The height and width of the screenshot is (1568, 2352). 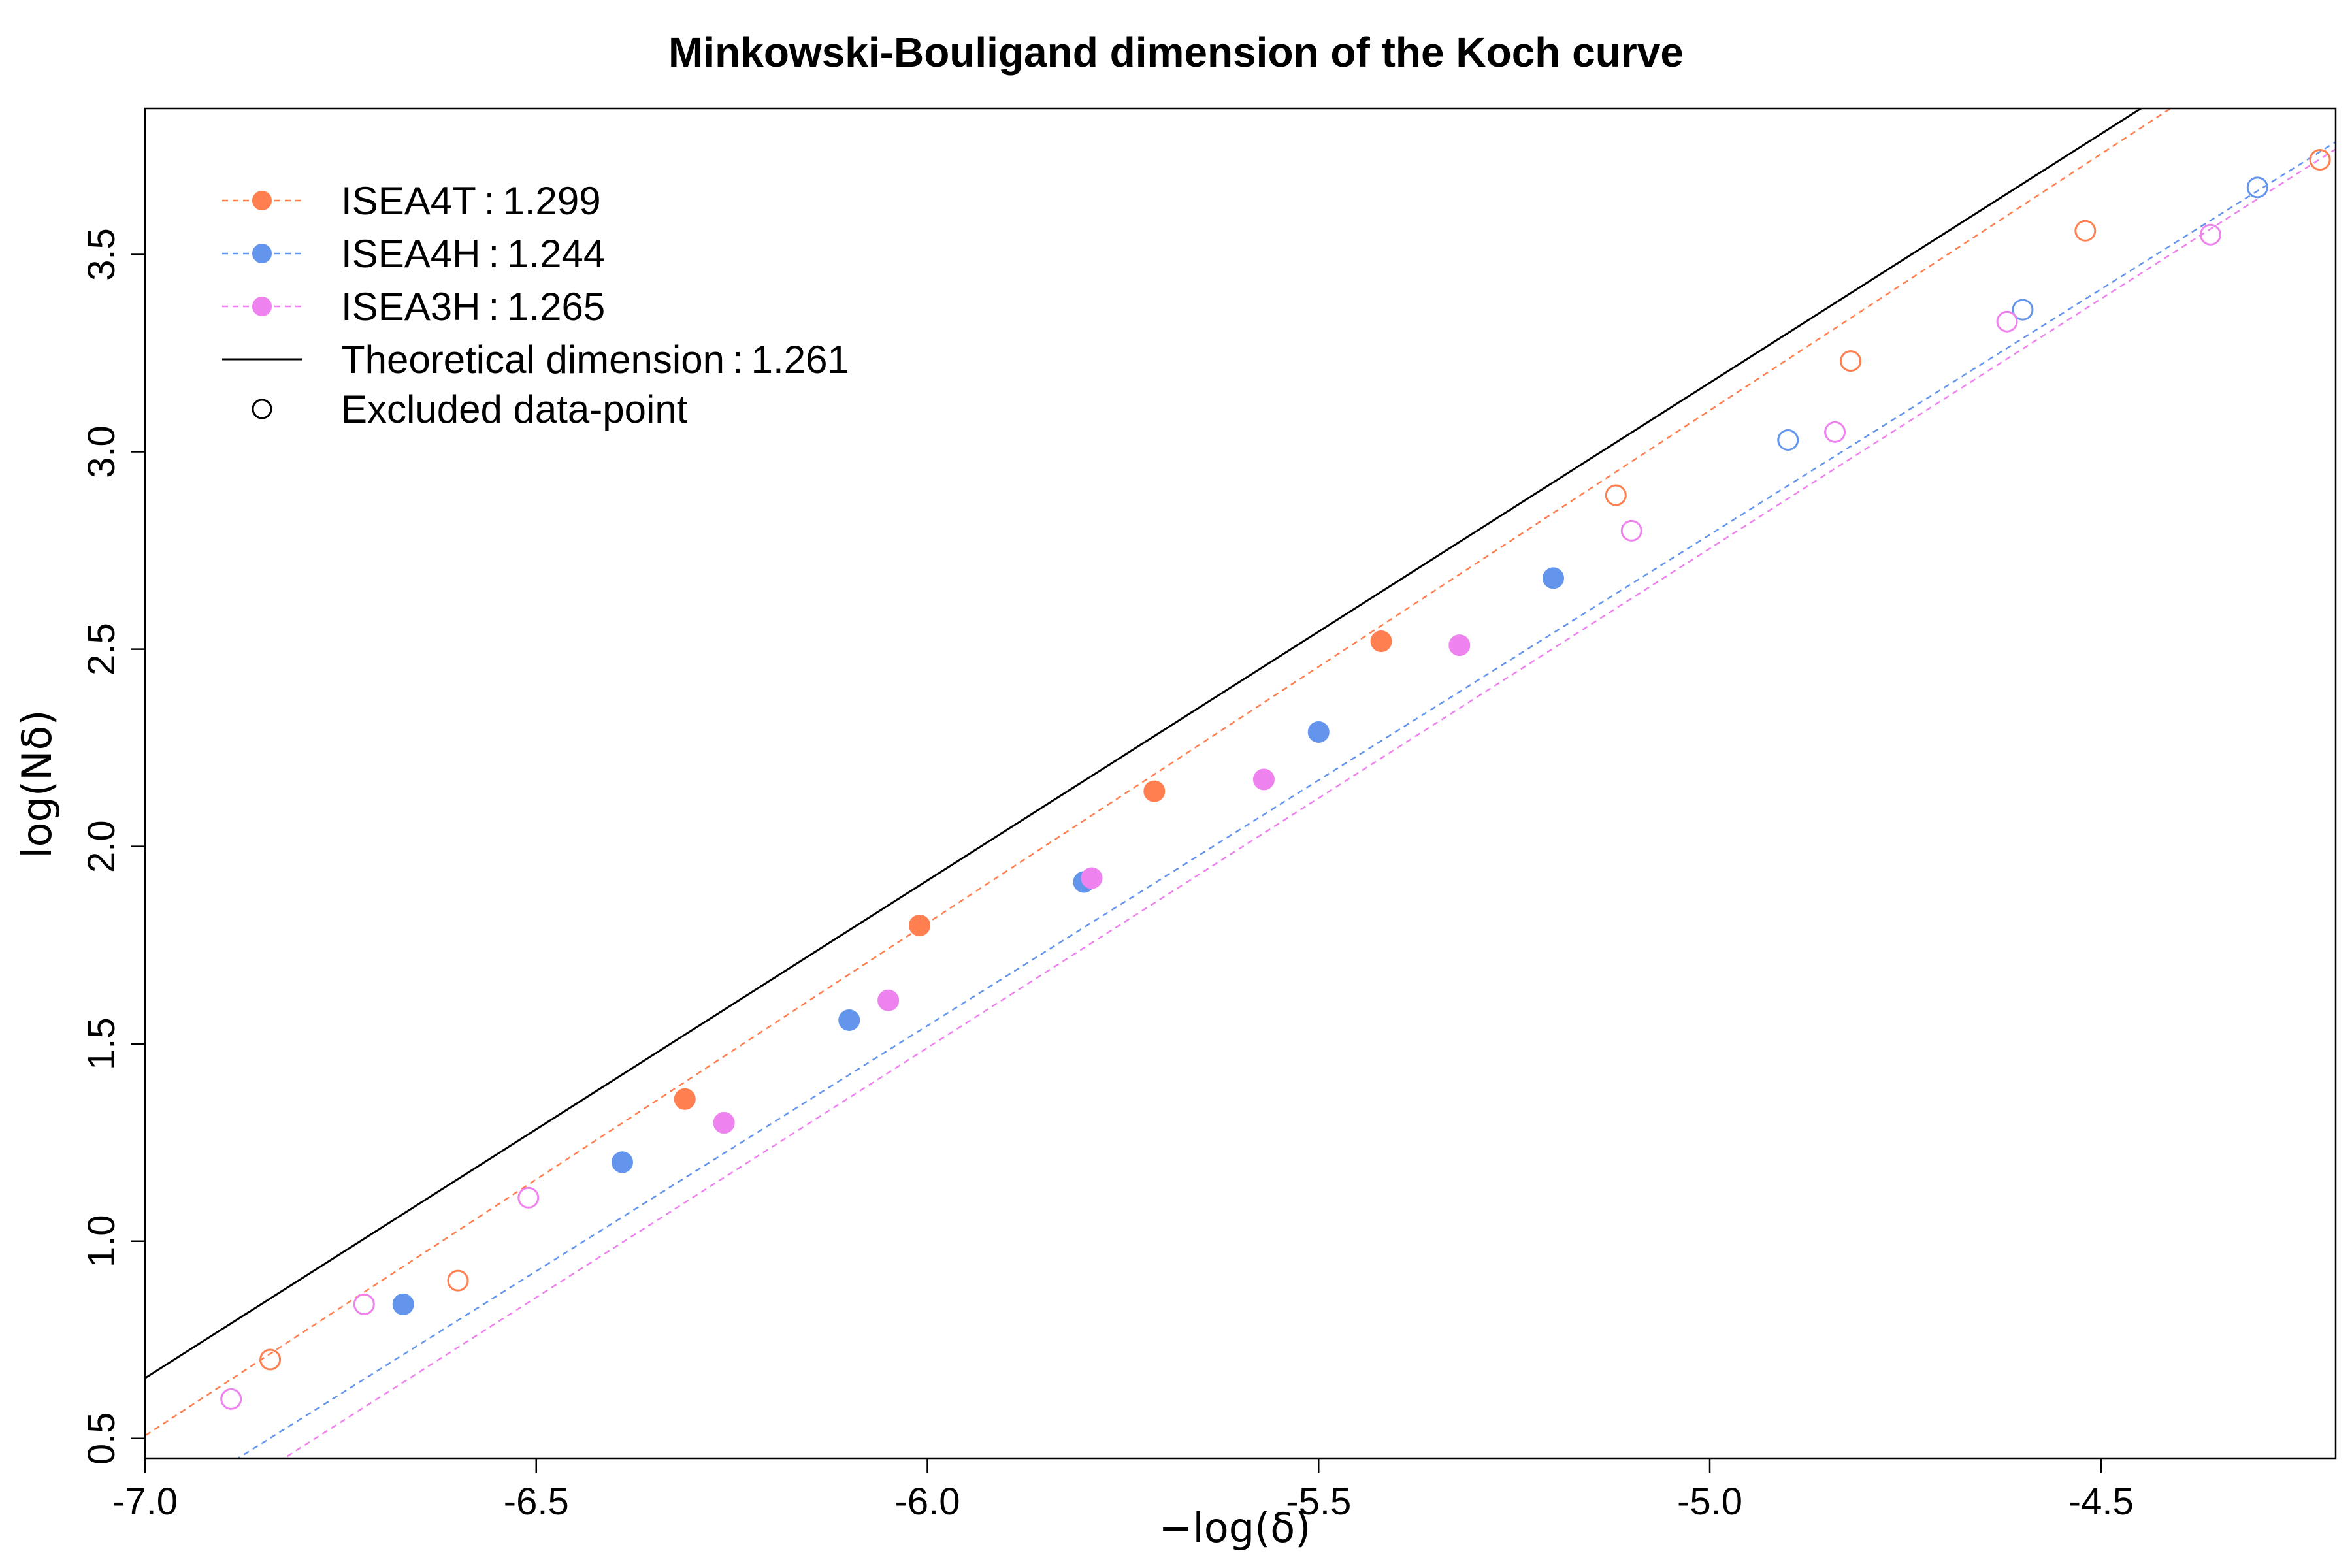 I want to click on legend-label: Theoretical dimension : 1.261, so click(x=595, y=360).